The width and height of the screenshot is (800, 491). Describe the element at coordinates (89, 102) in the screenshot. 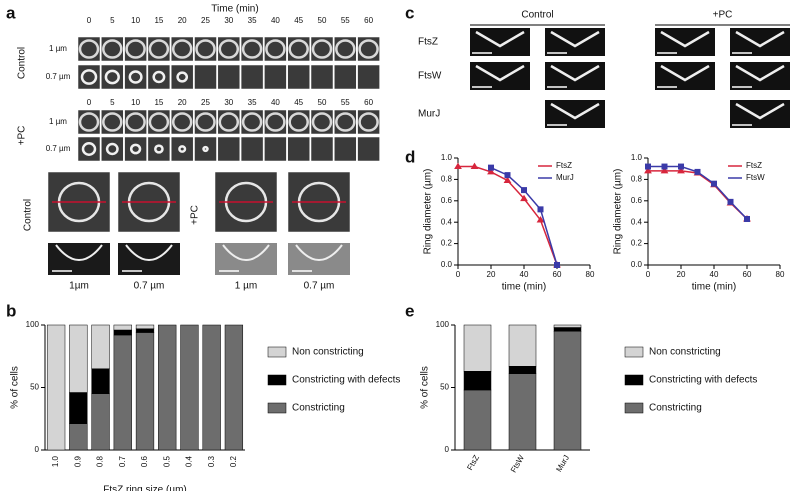

I see `time-label: 0` at that location.